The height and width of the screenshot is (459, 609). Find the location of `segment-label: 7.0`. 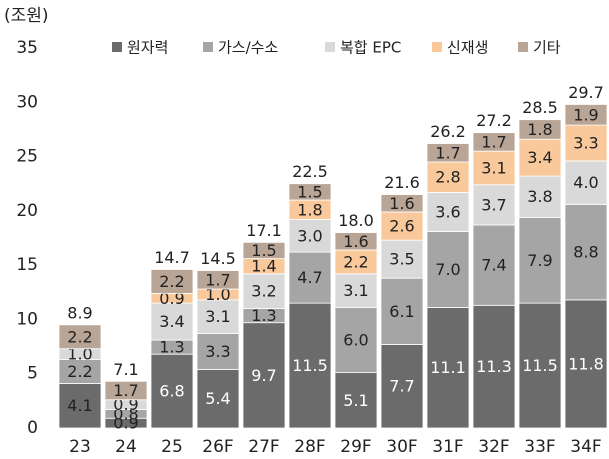

segment-label: 7.0 is located at coordinates (447, 269).